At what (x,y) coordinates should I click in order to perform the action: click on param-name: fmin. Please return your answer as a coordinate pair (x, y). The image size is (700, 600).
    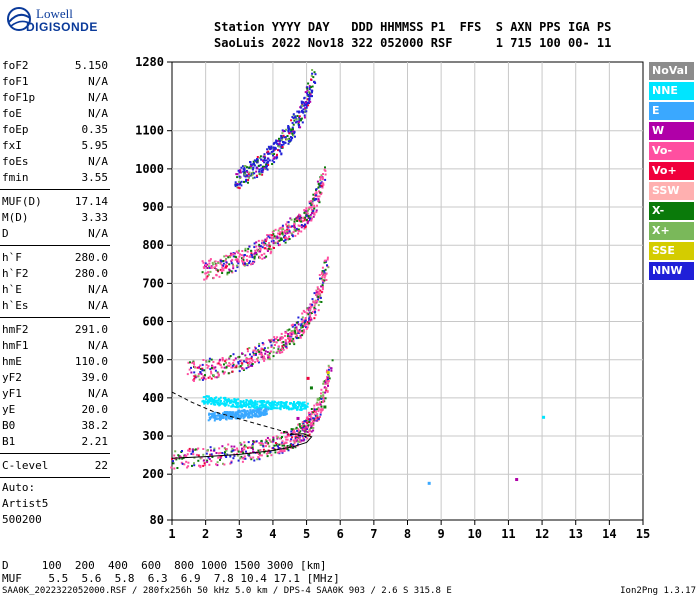
    Looking at the image, I should click on (15, 177).